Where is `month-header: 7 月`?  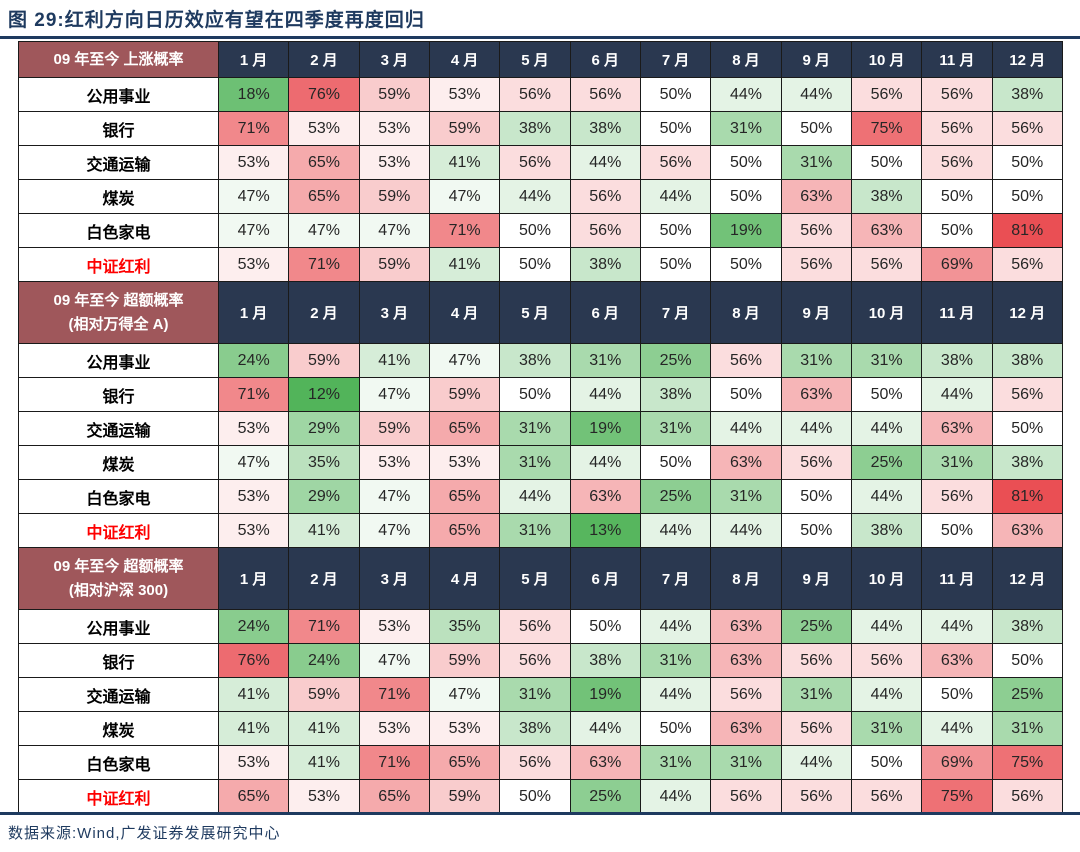 month-header: 7 月 is located at coordinates (675, 578).